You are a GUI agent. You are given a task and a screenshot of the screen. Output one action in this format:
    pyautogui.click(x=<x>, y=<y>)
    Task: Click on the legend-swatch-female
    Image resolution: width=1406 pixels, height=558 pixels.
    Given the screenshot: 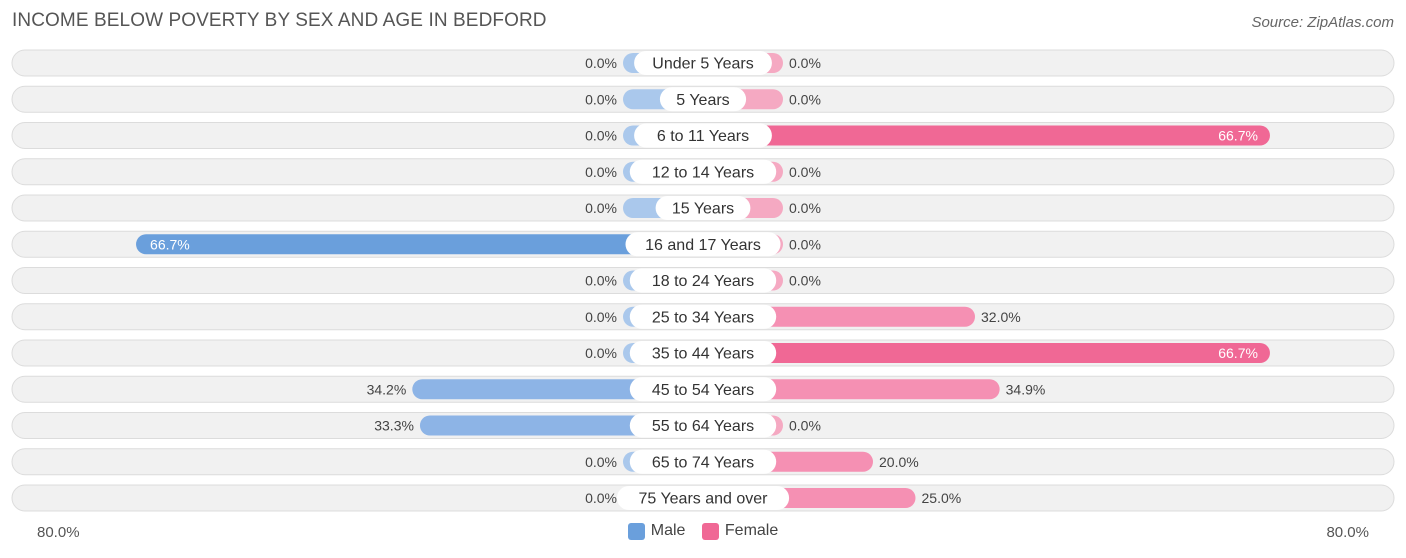 What is the action you would take?
    pyautogui.click(x=710, y=531)
    